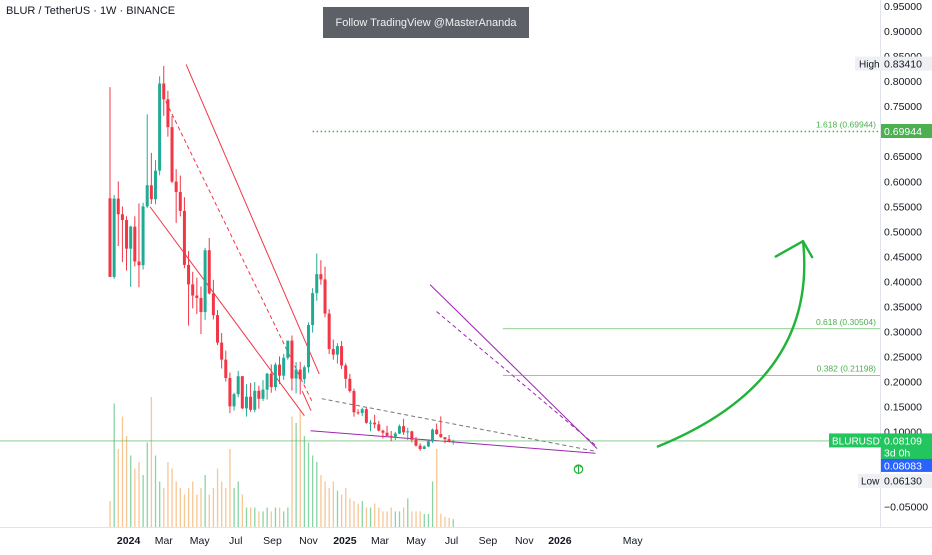 This screenshot has height=555, width=932. I want to click on high-value: 0.83410, so click(903, 65).